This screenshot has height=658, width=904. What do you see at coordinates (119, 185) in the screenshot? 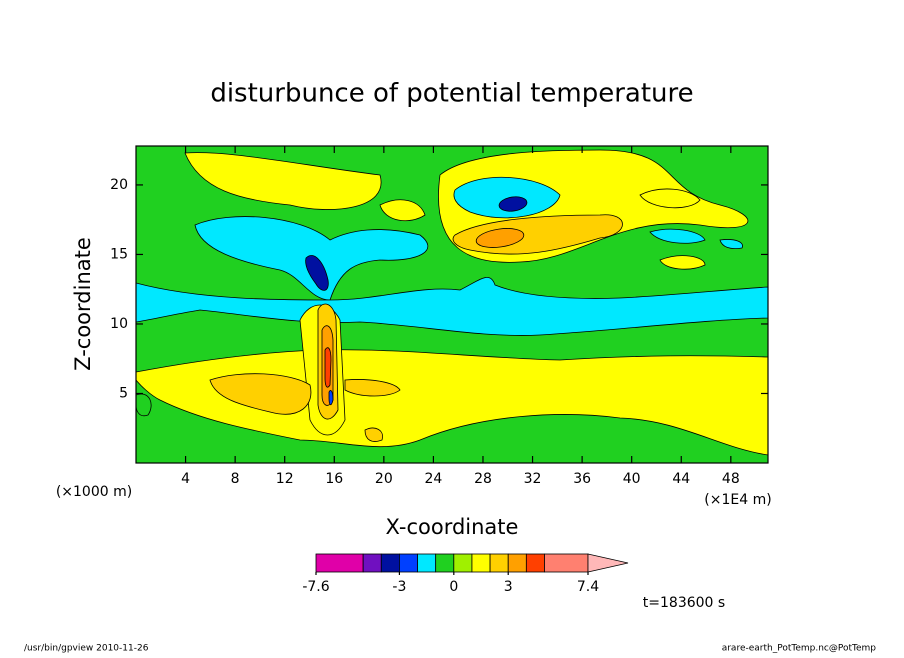
I see `y-tick-label: 20` at bounding box center [119, 185].